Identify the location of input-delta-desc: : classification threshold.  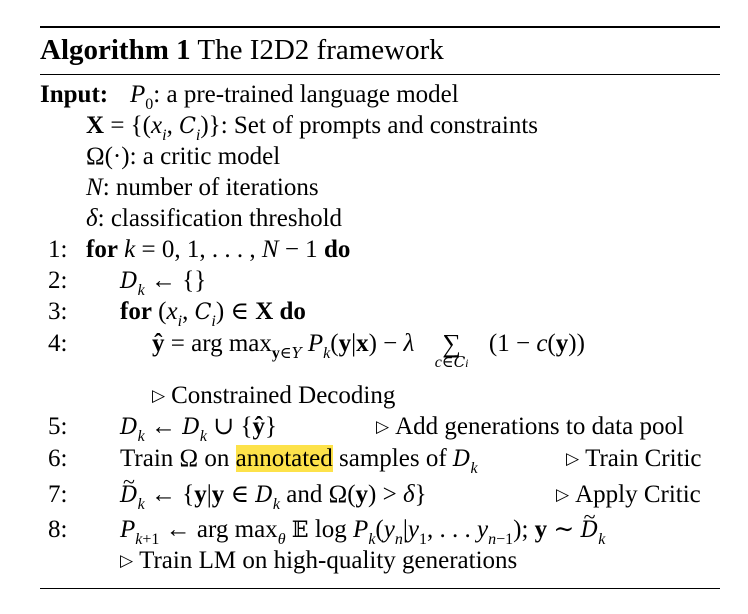
(220, 218).